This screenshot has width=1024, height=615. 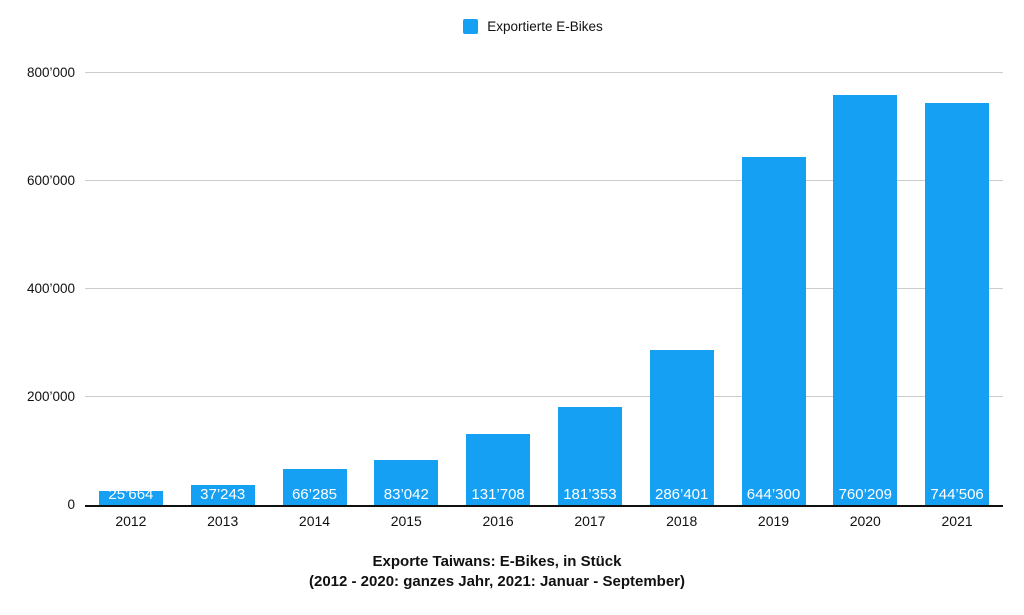 I want to click on y-axis-tick-label: 800’000, so click(x=50, y=72).